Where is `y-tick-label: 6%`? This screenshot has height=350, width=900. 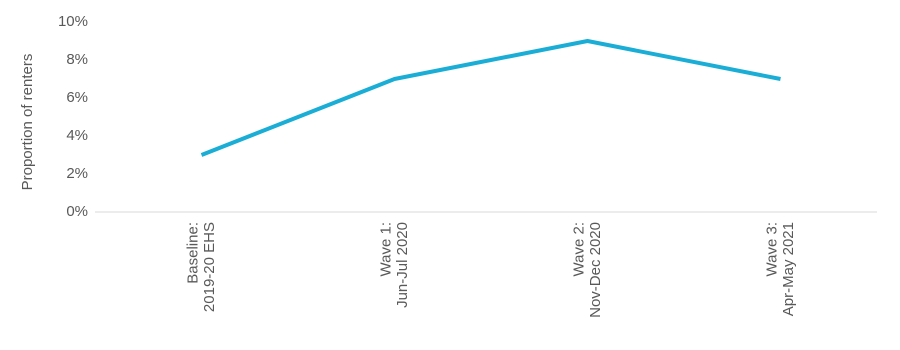 y-tick-label: 6% is located at coordinates (77, 97).